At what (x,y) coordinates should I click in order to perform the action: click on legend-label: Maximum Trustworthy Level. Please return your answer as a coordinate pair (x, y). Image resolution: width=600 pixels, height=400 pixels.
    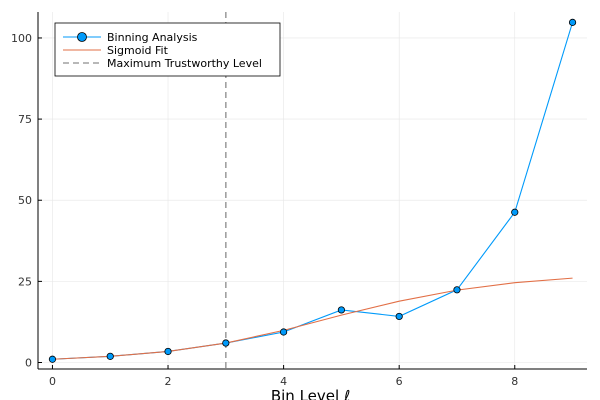
    Looking at the image, I should click on (184, 63).